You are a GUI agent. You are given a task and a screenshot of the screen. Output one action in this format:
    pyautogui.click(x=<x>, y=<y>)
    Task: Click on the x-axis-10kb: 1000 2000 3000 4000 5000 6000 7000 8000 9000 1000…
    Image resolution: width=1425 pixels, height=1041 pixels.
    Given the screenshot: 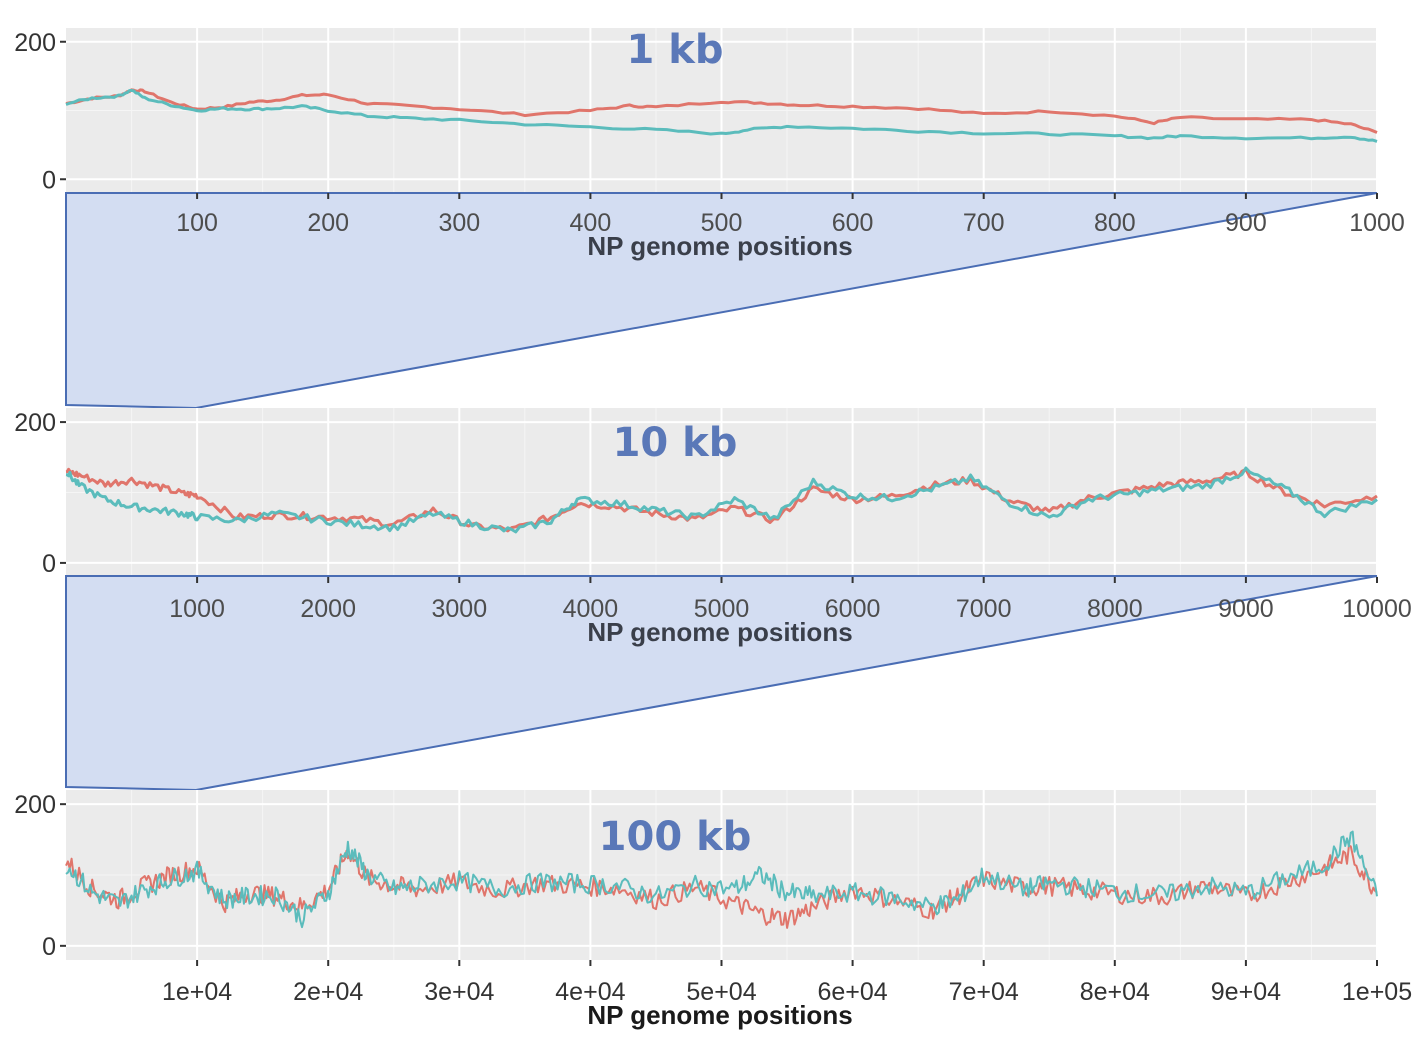 What is the action you would take?
    pyautogui.click(x=790, y=600)
    